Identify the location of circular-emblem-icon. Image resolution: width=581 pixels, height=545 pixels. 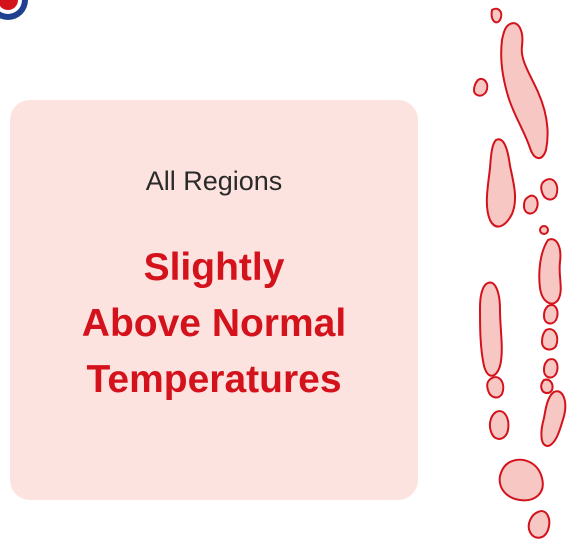
(14, 10).